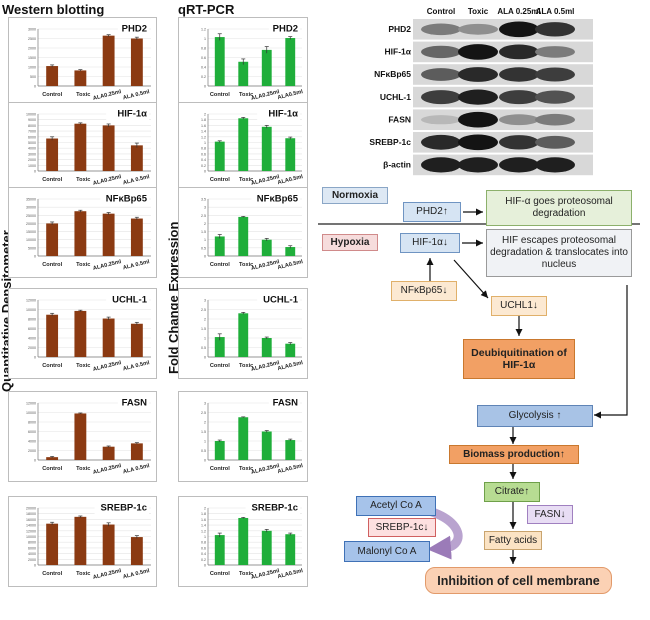  Describe the element at coordinates (203, 232) in the screenshot. I see `y-tick-label: 1.5` at that location.